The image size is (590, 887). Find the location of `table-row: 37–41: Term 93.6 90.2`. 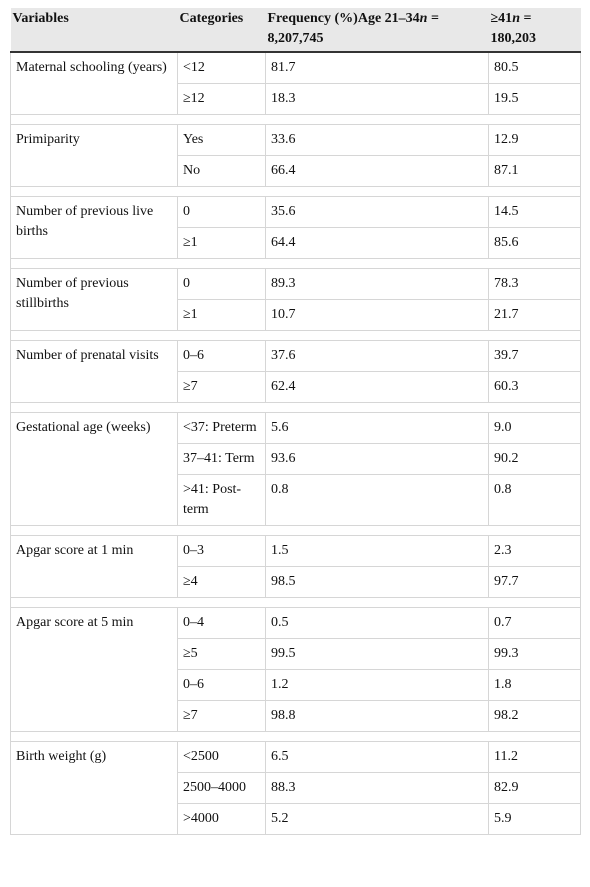

table-row: 37–41: Term 93.6 90.2 is located at coordinates (296, 459).